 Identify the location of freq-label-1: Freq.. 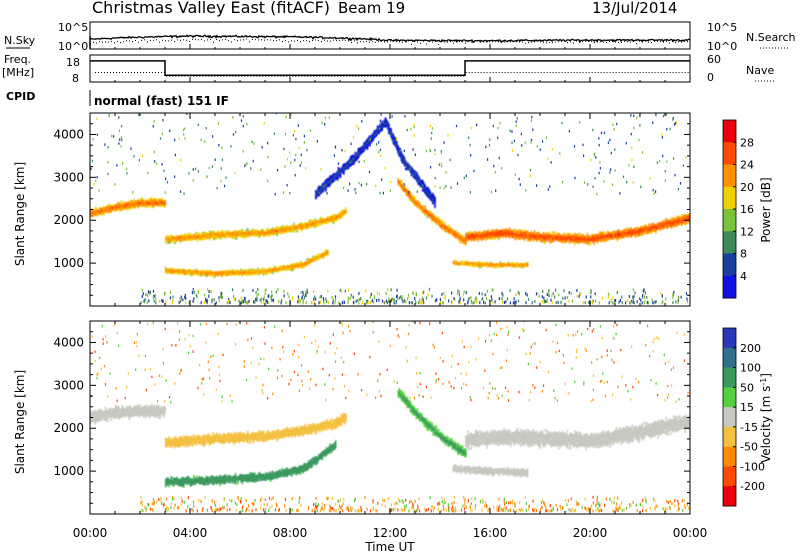
(17, 59).